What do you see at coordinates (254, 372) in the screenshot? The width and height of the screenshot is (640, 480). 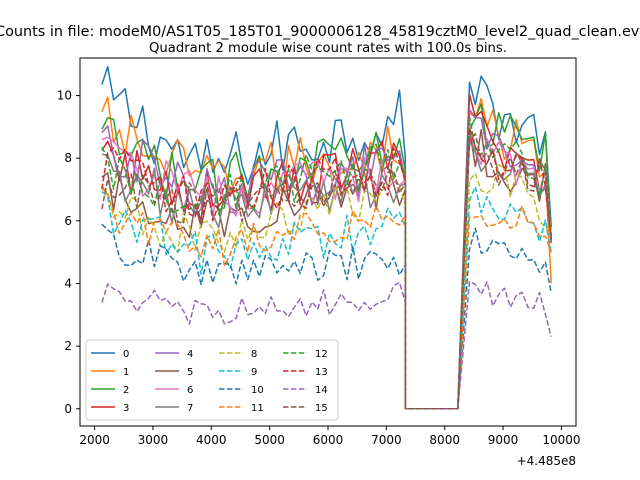 I see `legend-label-9: 9` at bounding box center [254, 372].